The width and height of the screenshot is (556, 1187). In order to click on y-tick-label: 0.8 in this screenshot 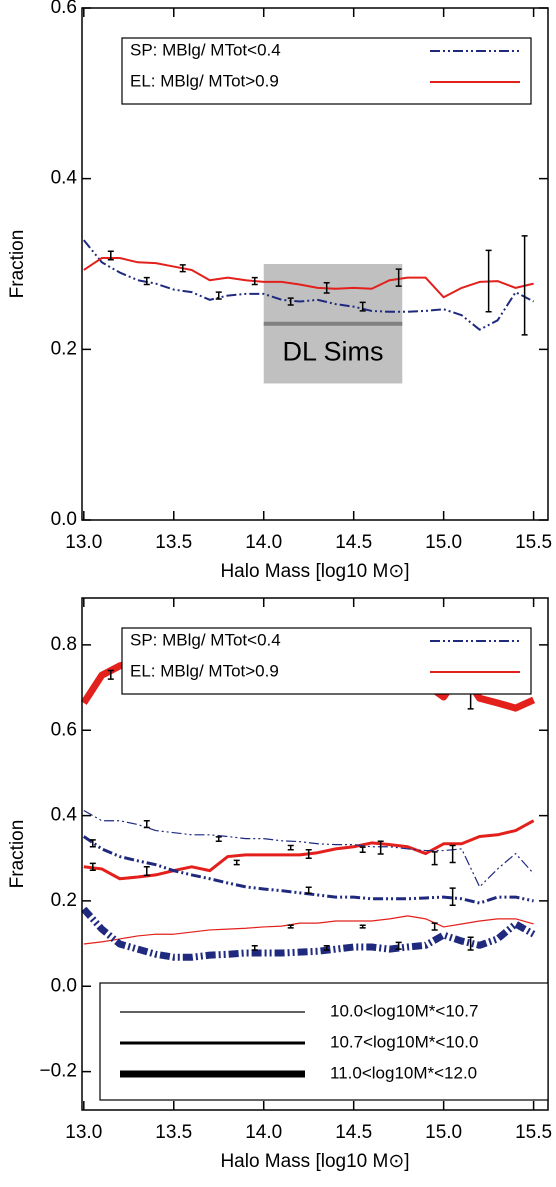, I will do `click(64, 644)`.